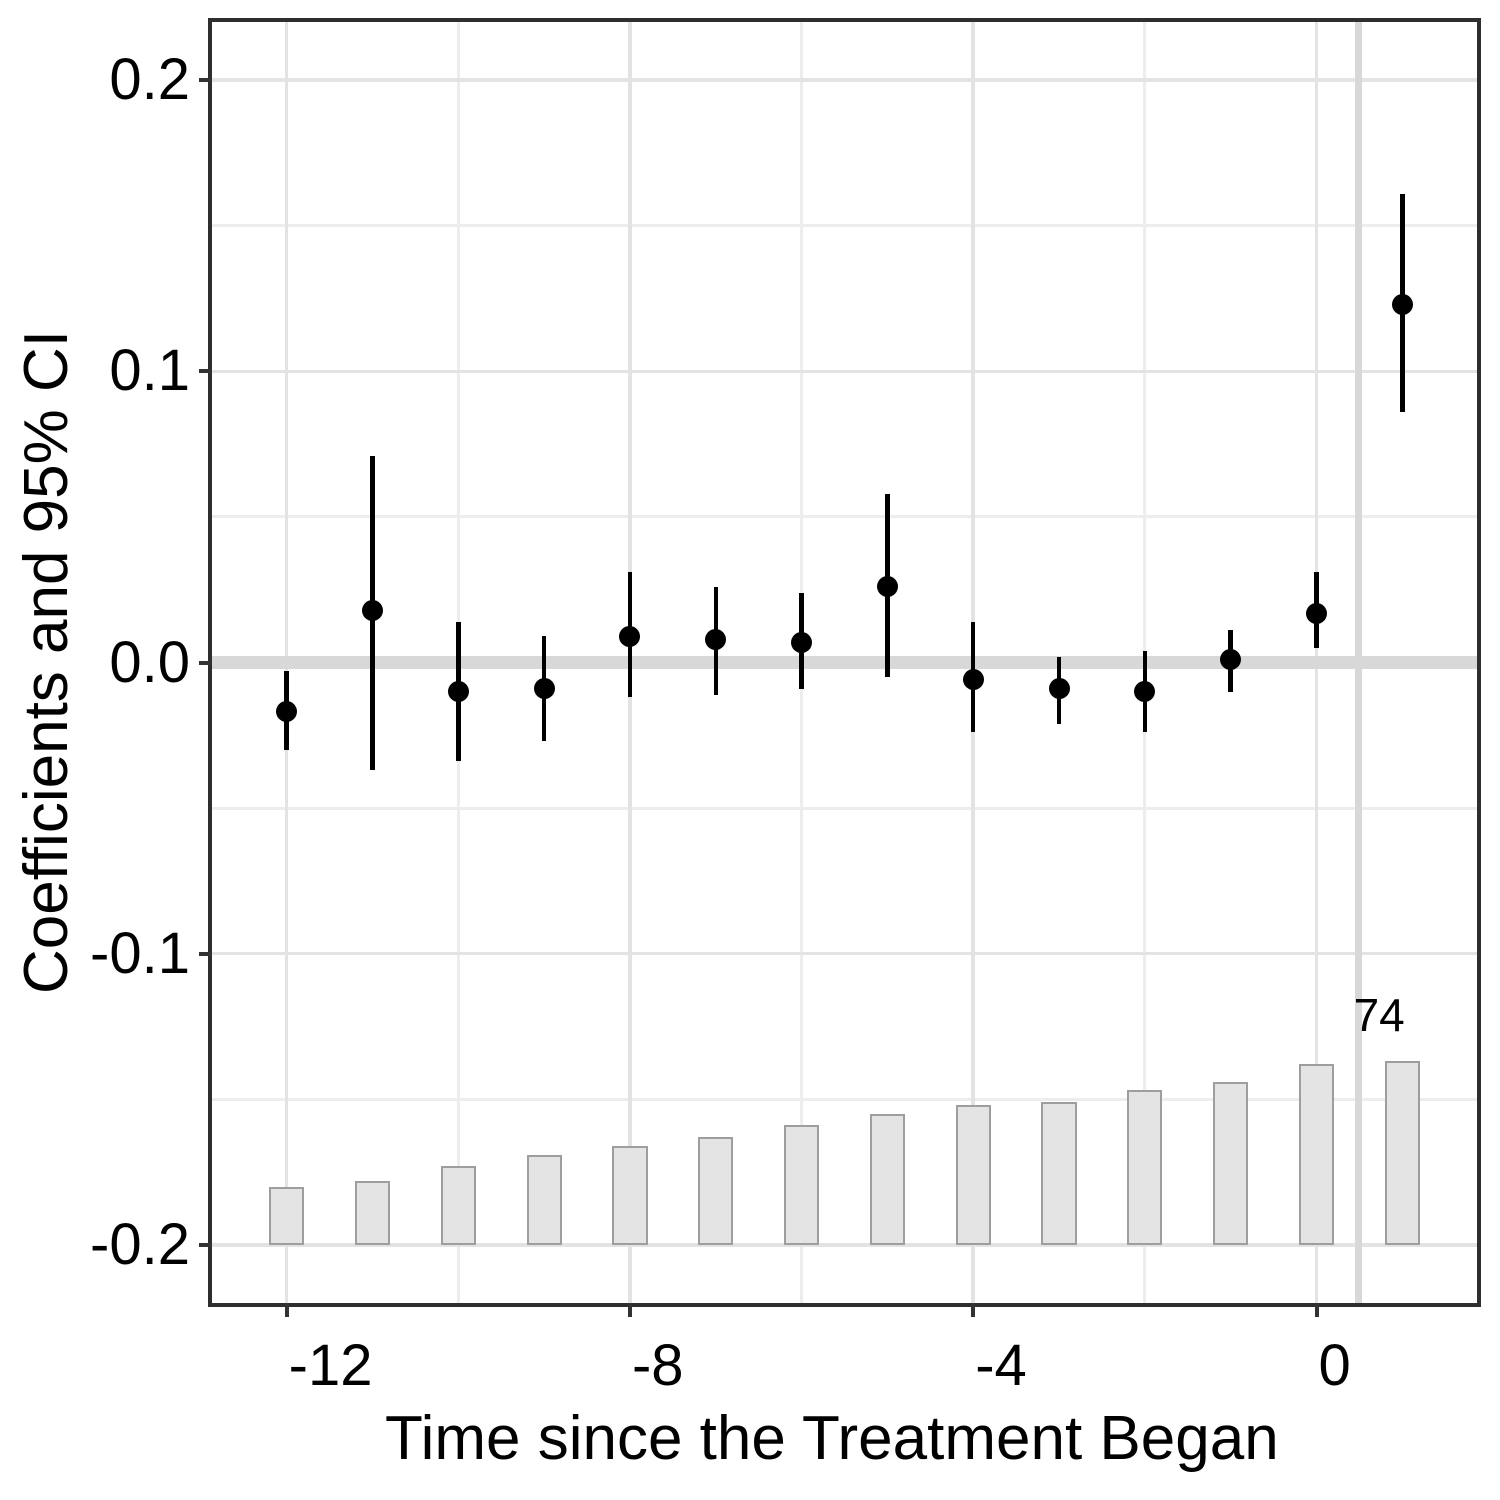  What do you see at coordinates (1379, 1014) in the screenshot?
I see `bar-count-annotation: 74` at bounding box center [1379, 1014].